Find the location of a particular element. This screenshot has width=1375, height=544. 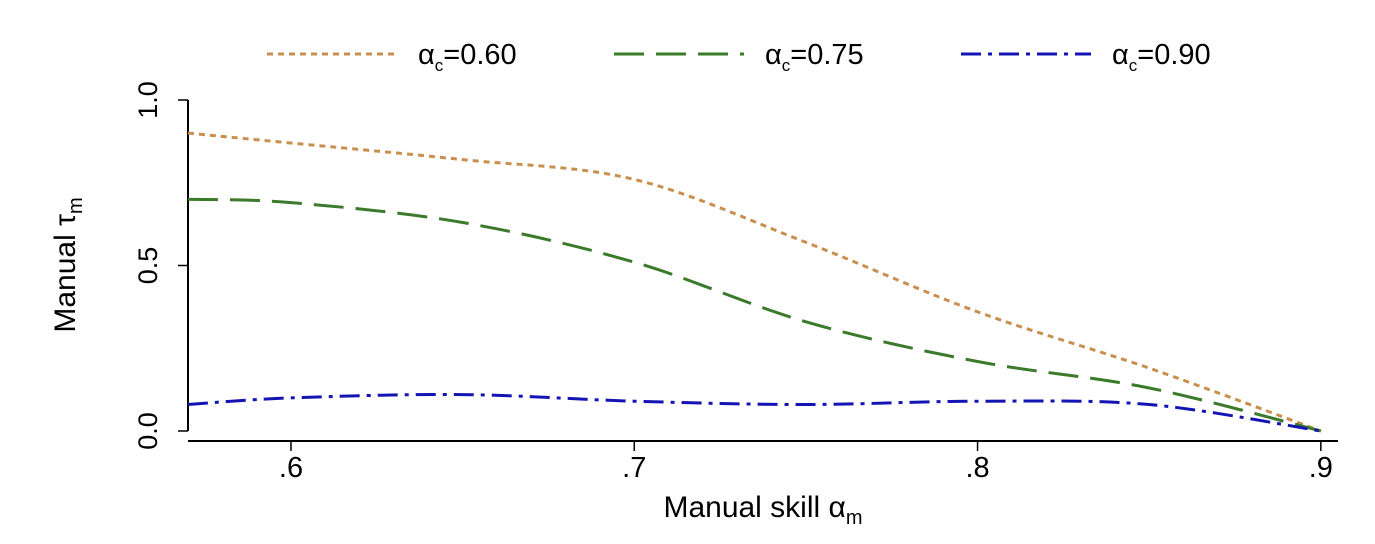

legend-label: αc=0.60 is located at coordinates (467, 57).